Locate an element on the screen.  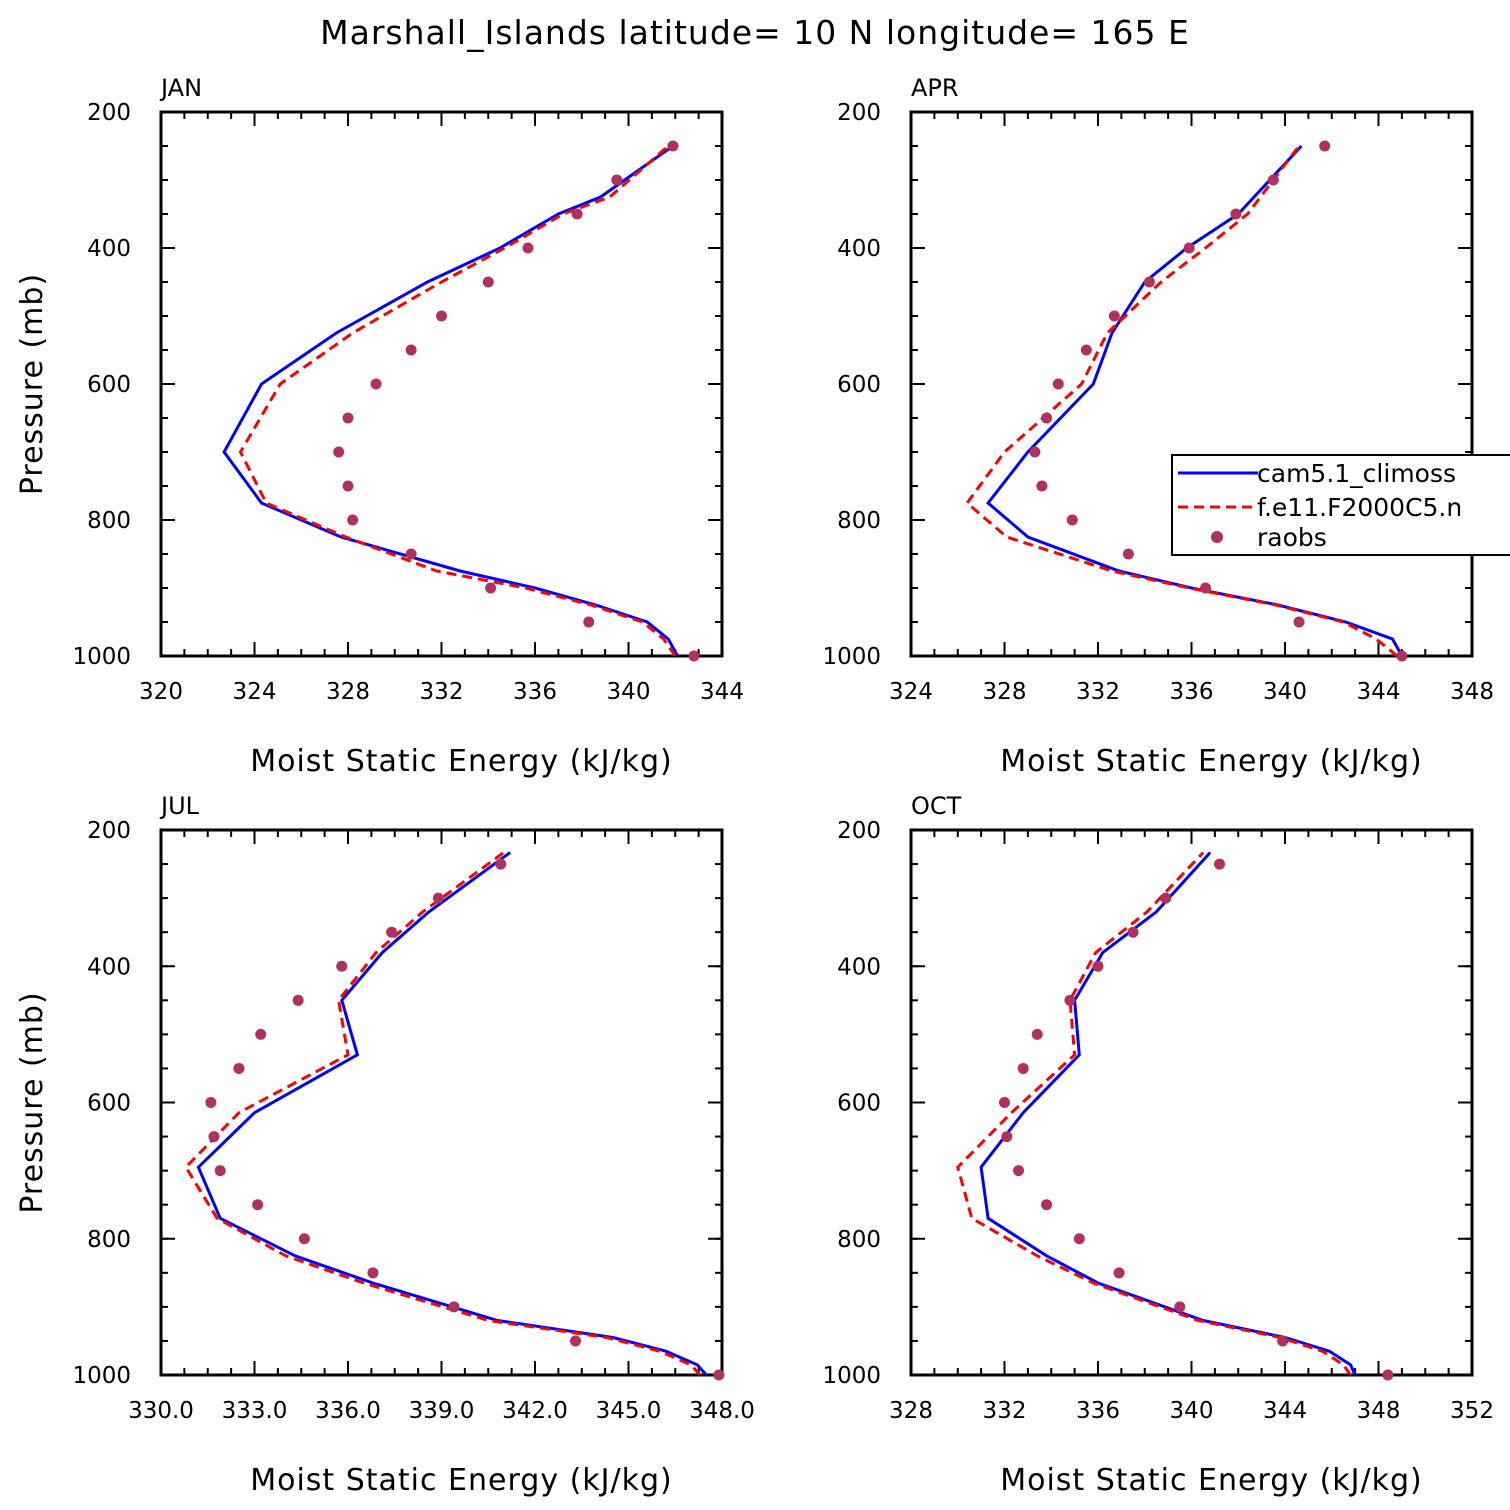
panel-apr-xtick-label: 340 is located at coordinates (1285, 692).